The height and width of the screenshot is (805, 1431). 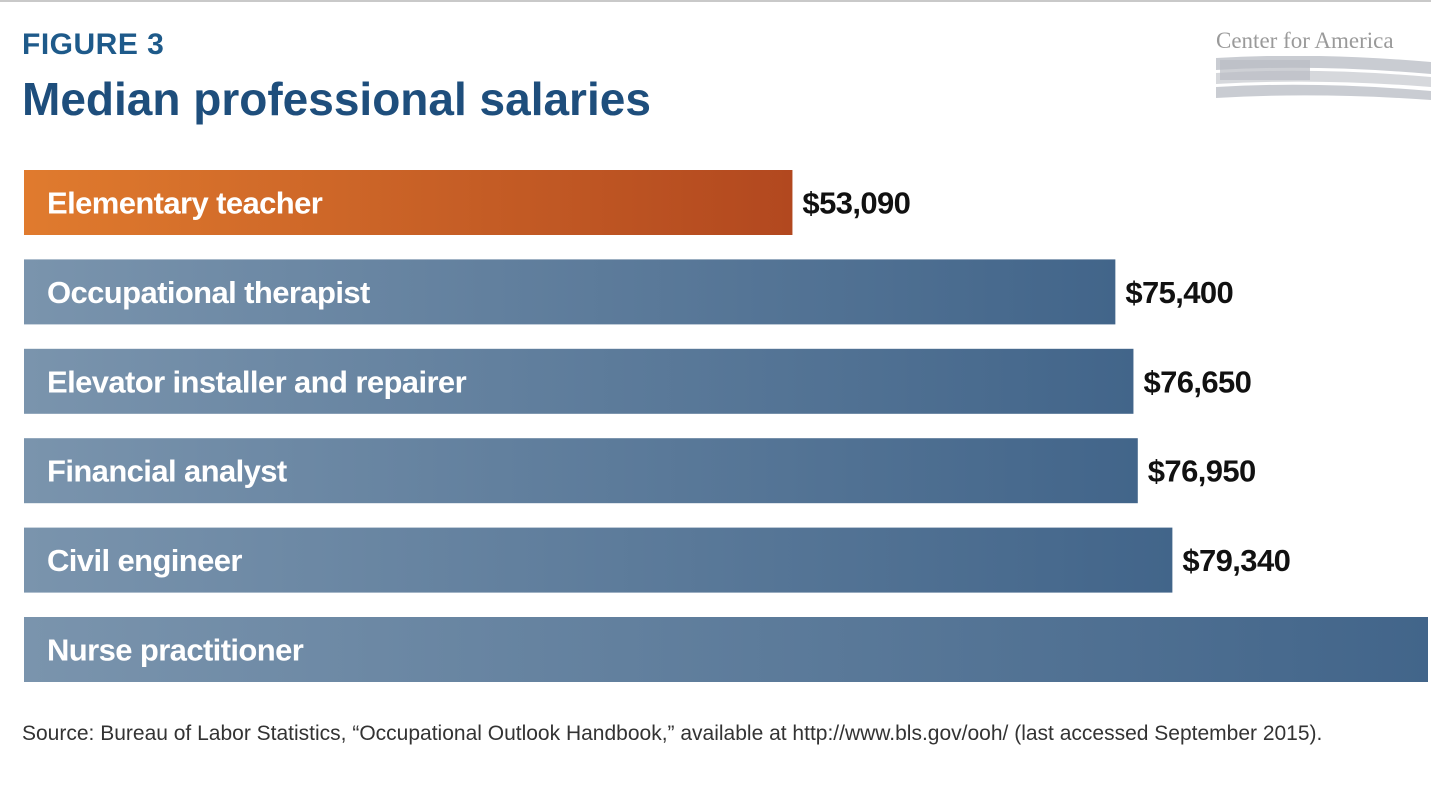 What do you see at coordinates (1305, 40) in the screenshot?
I see `logo-text: Center for America` at bounding box center [1305, 40].